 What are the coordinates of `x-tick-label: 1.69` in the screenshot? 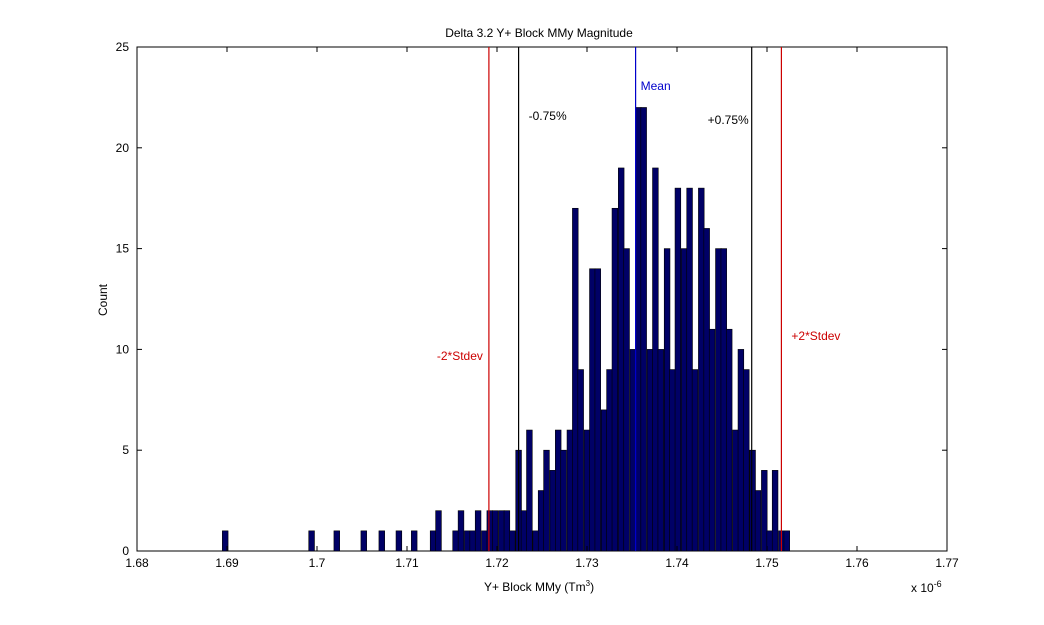 It's located at (227, 563).